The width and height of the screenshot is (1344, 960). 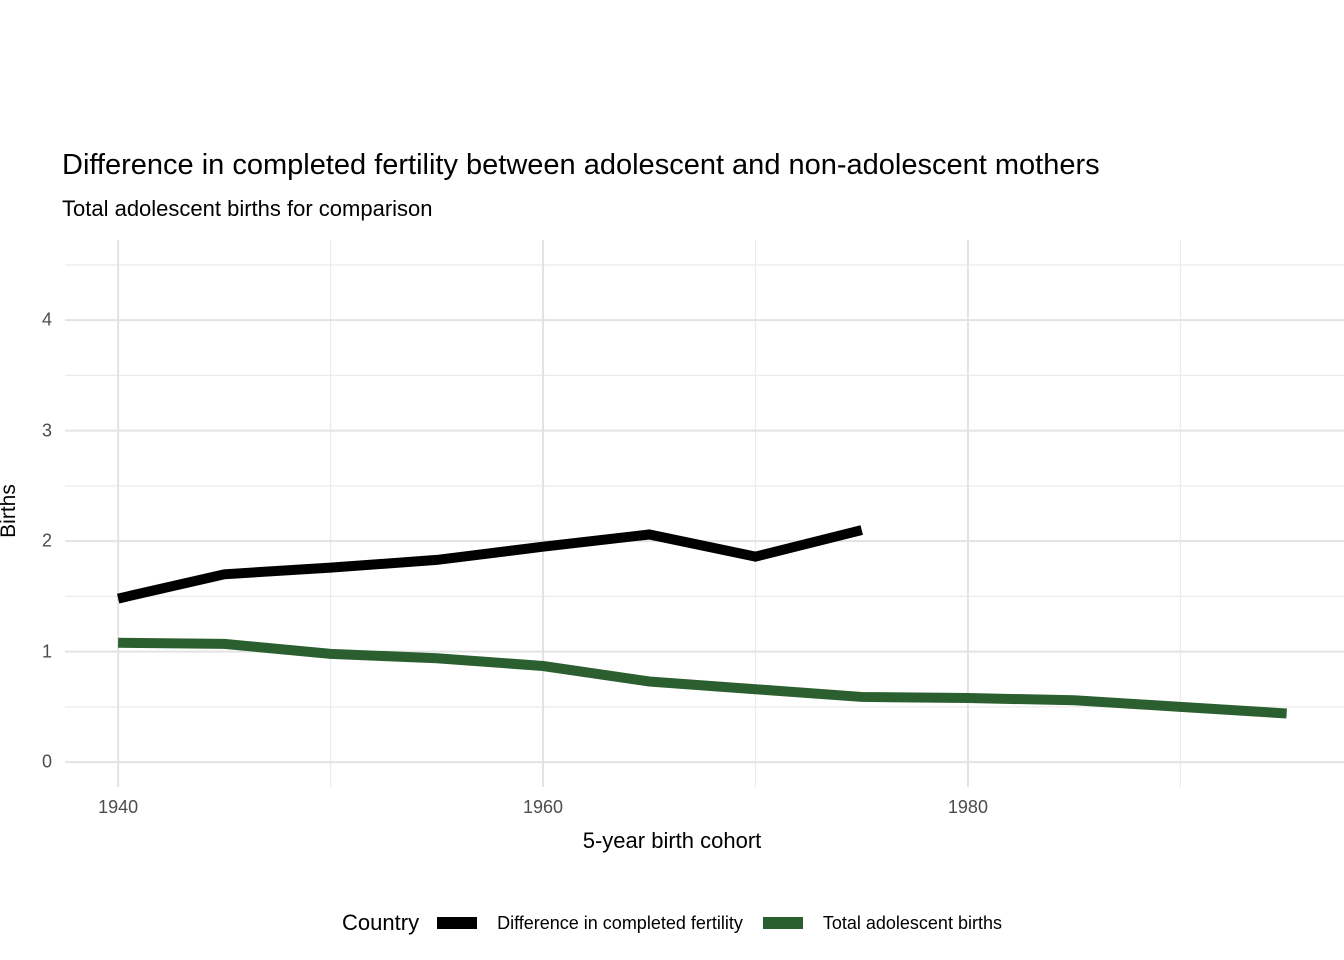 What do you see at coordinates (46, 540) in the screenshot?
I see `y-tick-label: 2` at bounding box center [46, 540].